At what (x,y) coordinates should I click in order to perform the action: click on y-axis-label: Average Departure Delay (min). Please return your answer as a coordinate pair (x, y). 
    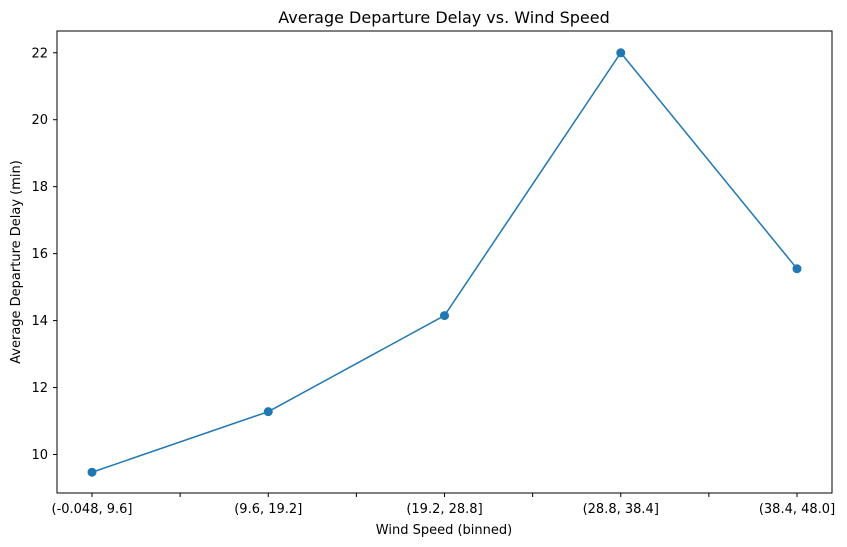
    Looking at the image, I should click on (16, 262).